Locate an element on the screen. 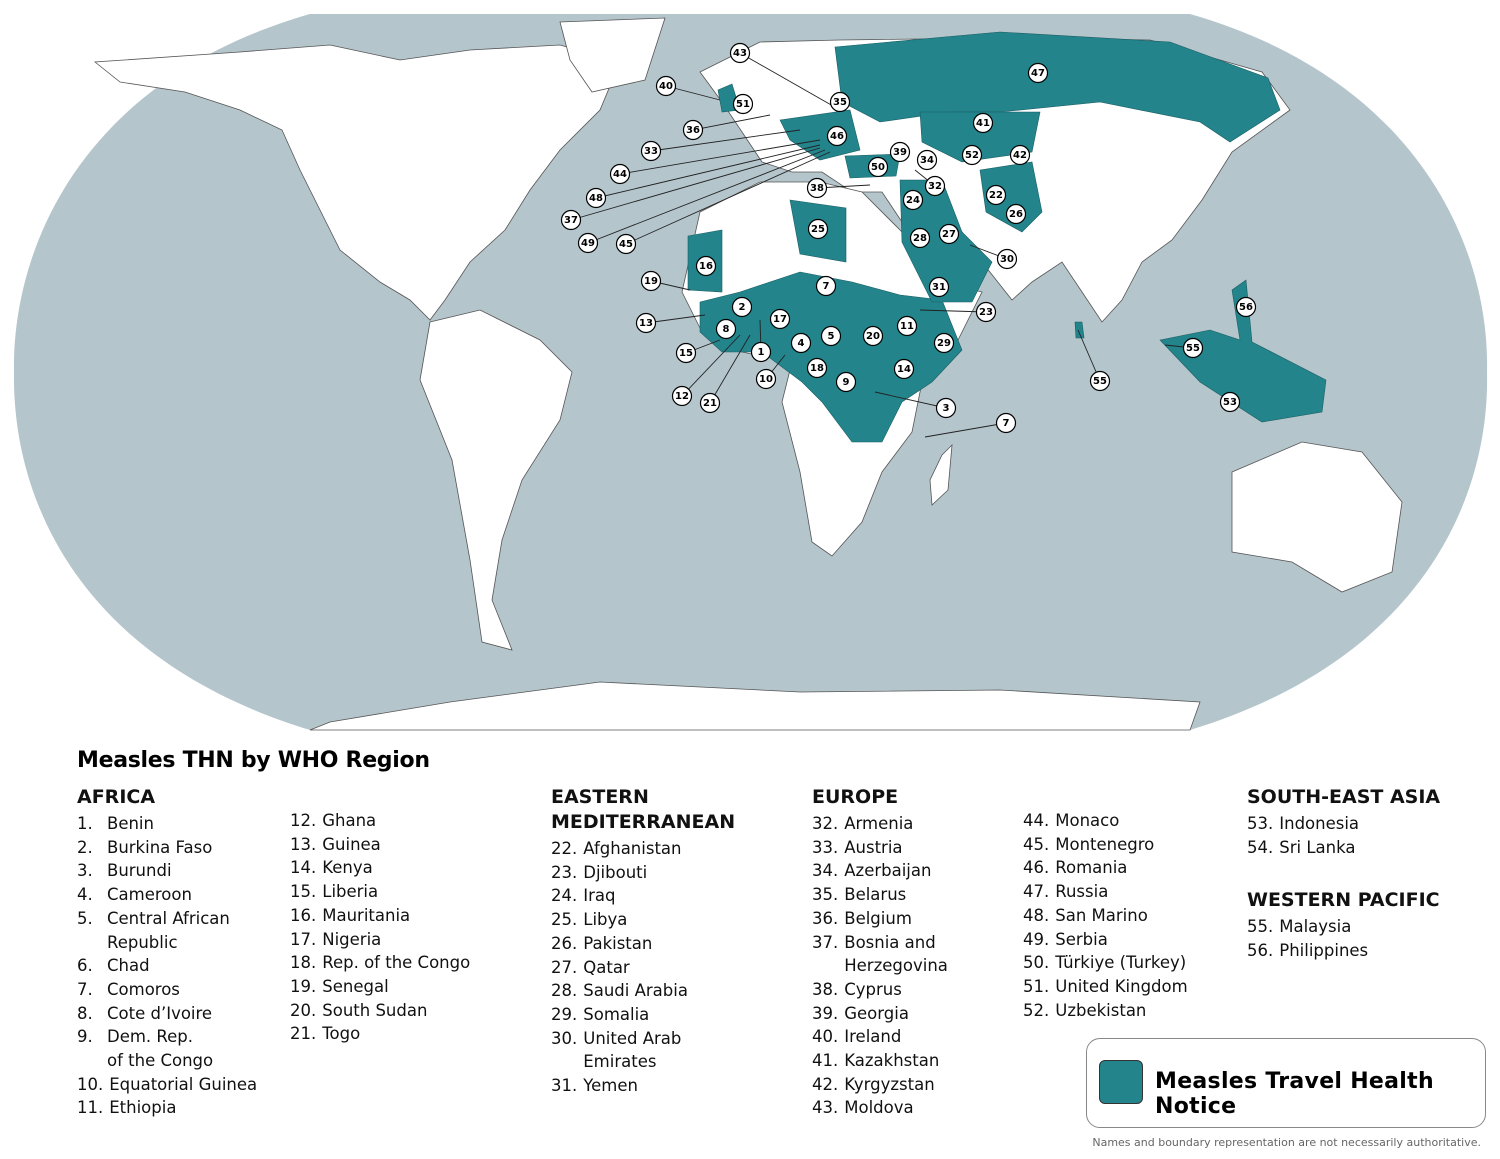 Image resolution: width=1500 pixels, height=1159 pixels. marker-number: 48 is located at coordinates (596, 198).